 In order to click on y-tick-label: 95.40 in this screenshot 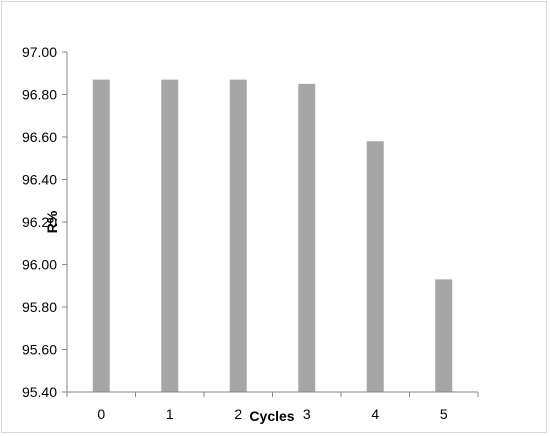, I will do `click(39, 392)`.